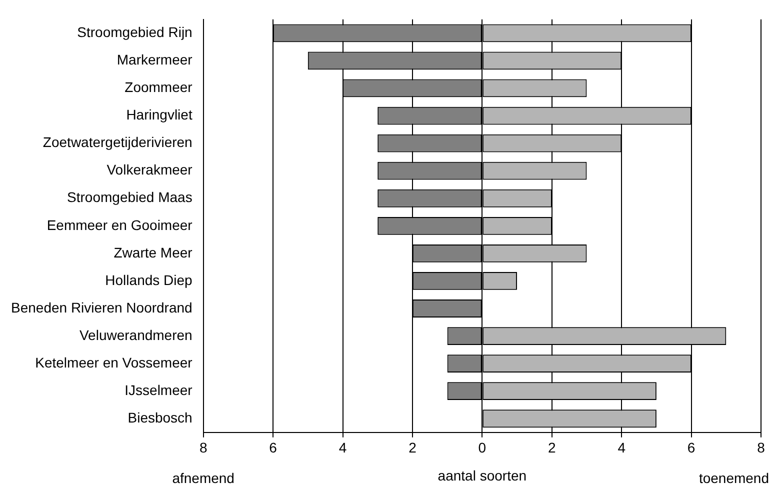  I want to click on y-tick-label: Beneden Rivieren Noordrand, so click(101, 307).